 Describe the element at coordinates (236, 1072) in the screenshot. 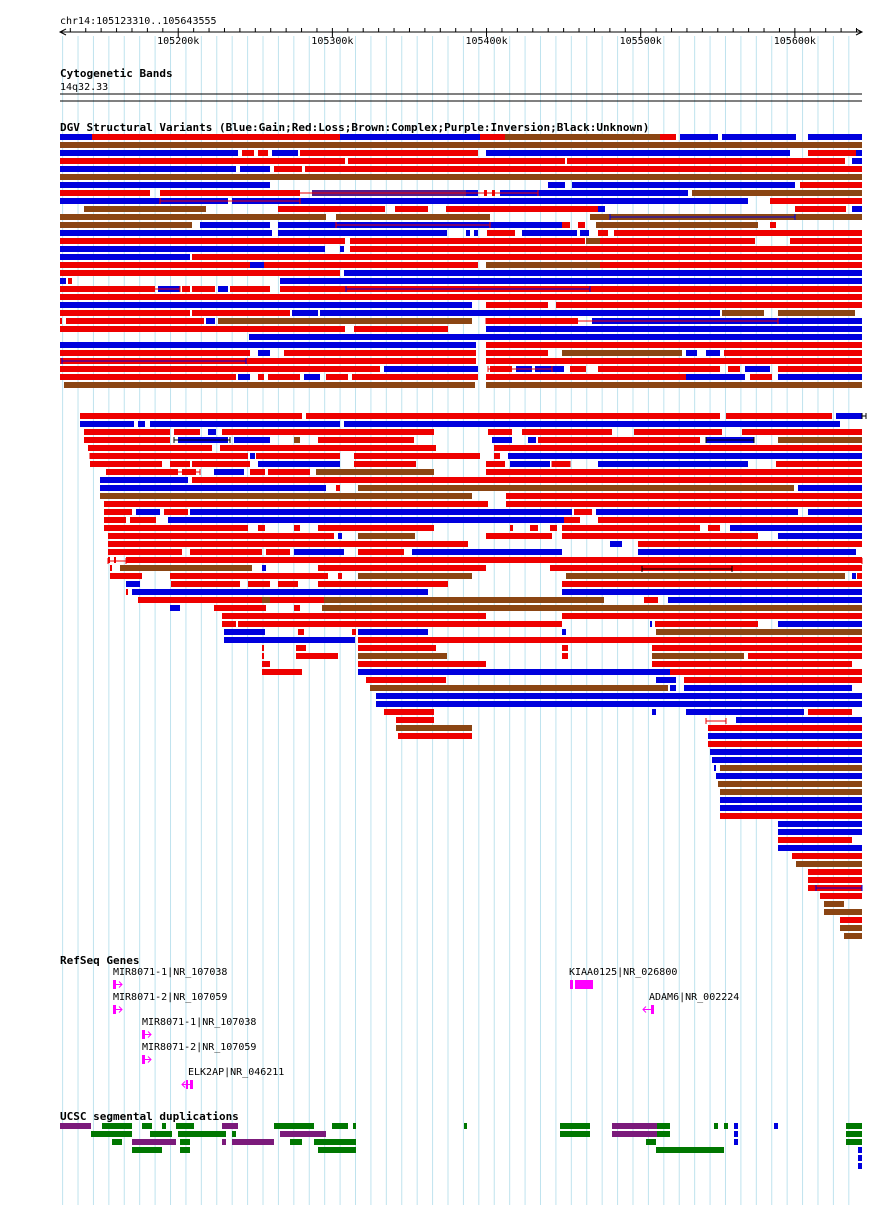

I see `gene-label: ELK2AP|NR_046211` at that location.